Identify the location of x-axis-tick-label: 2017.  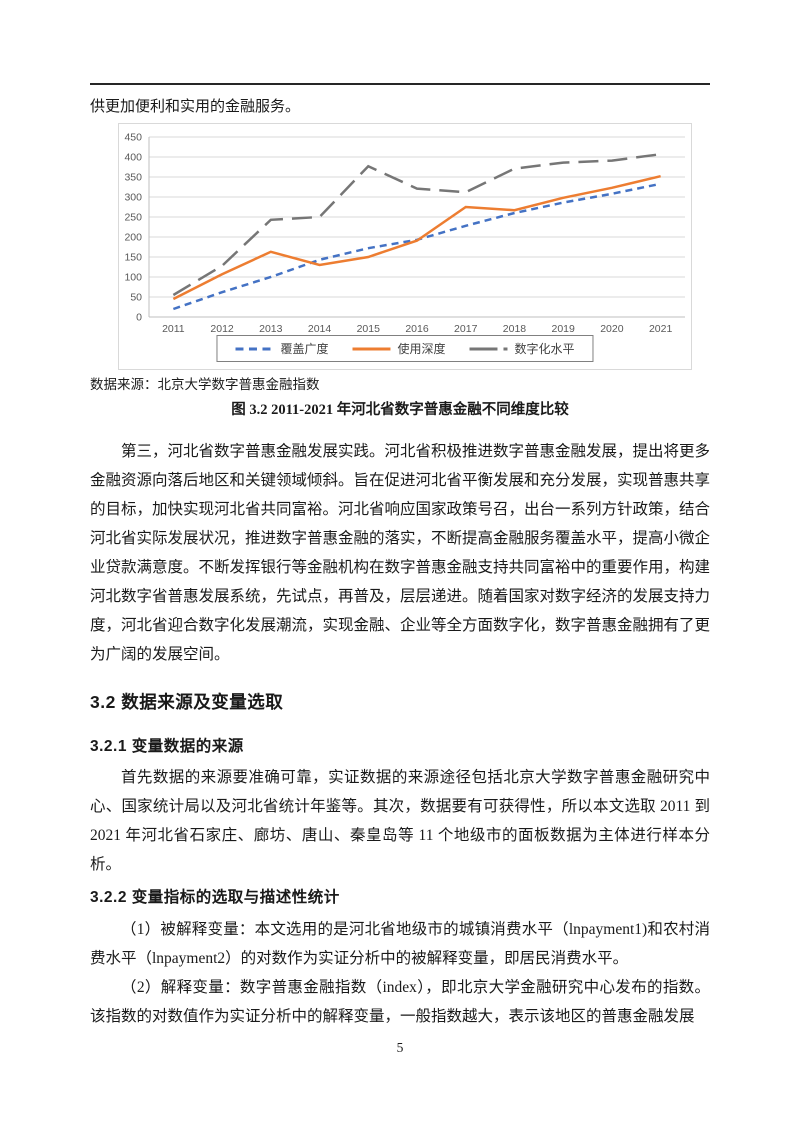
(466, 329).